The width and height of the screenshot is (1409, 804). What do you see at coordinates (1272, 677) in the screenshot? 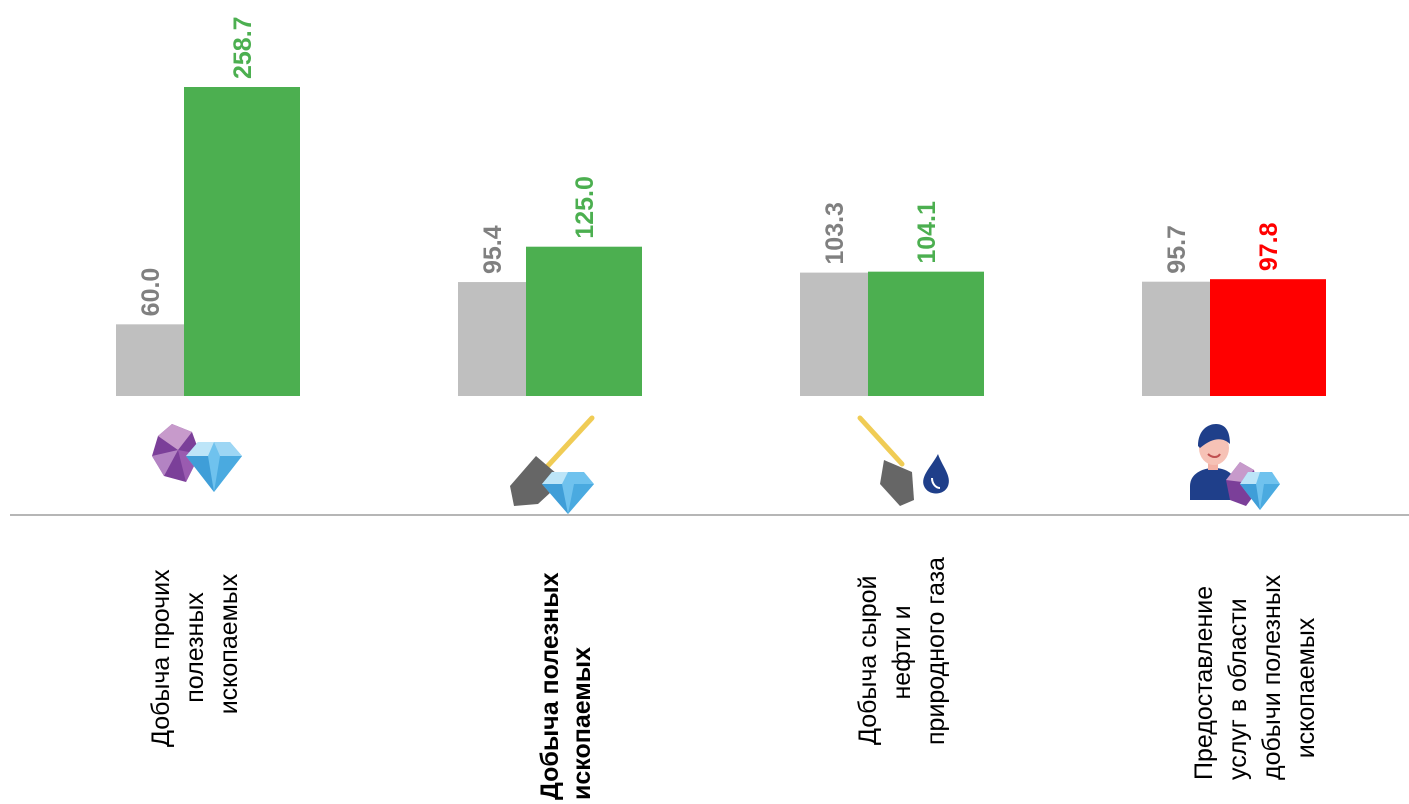
I see `category-label-3-line-2: добычи полезных` at bounding box center [1272, 677].